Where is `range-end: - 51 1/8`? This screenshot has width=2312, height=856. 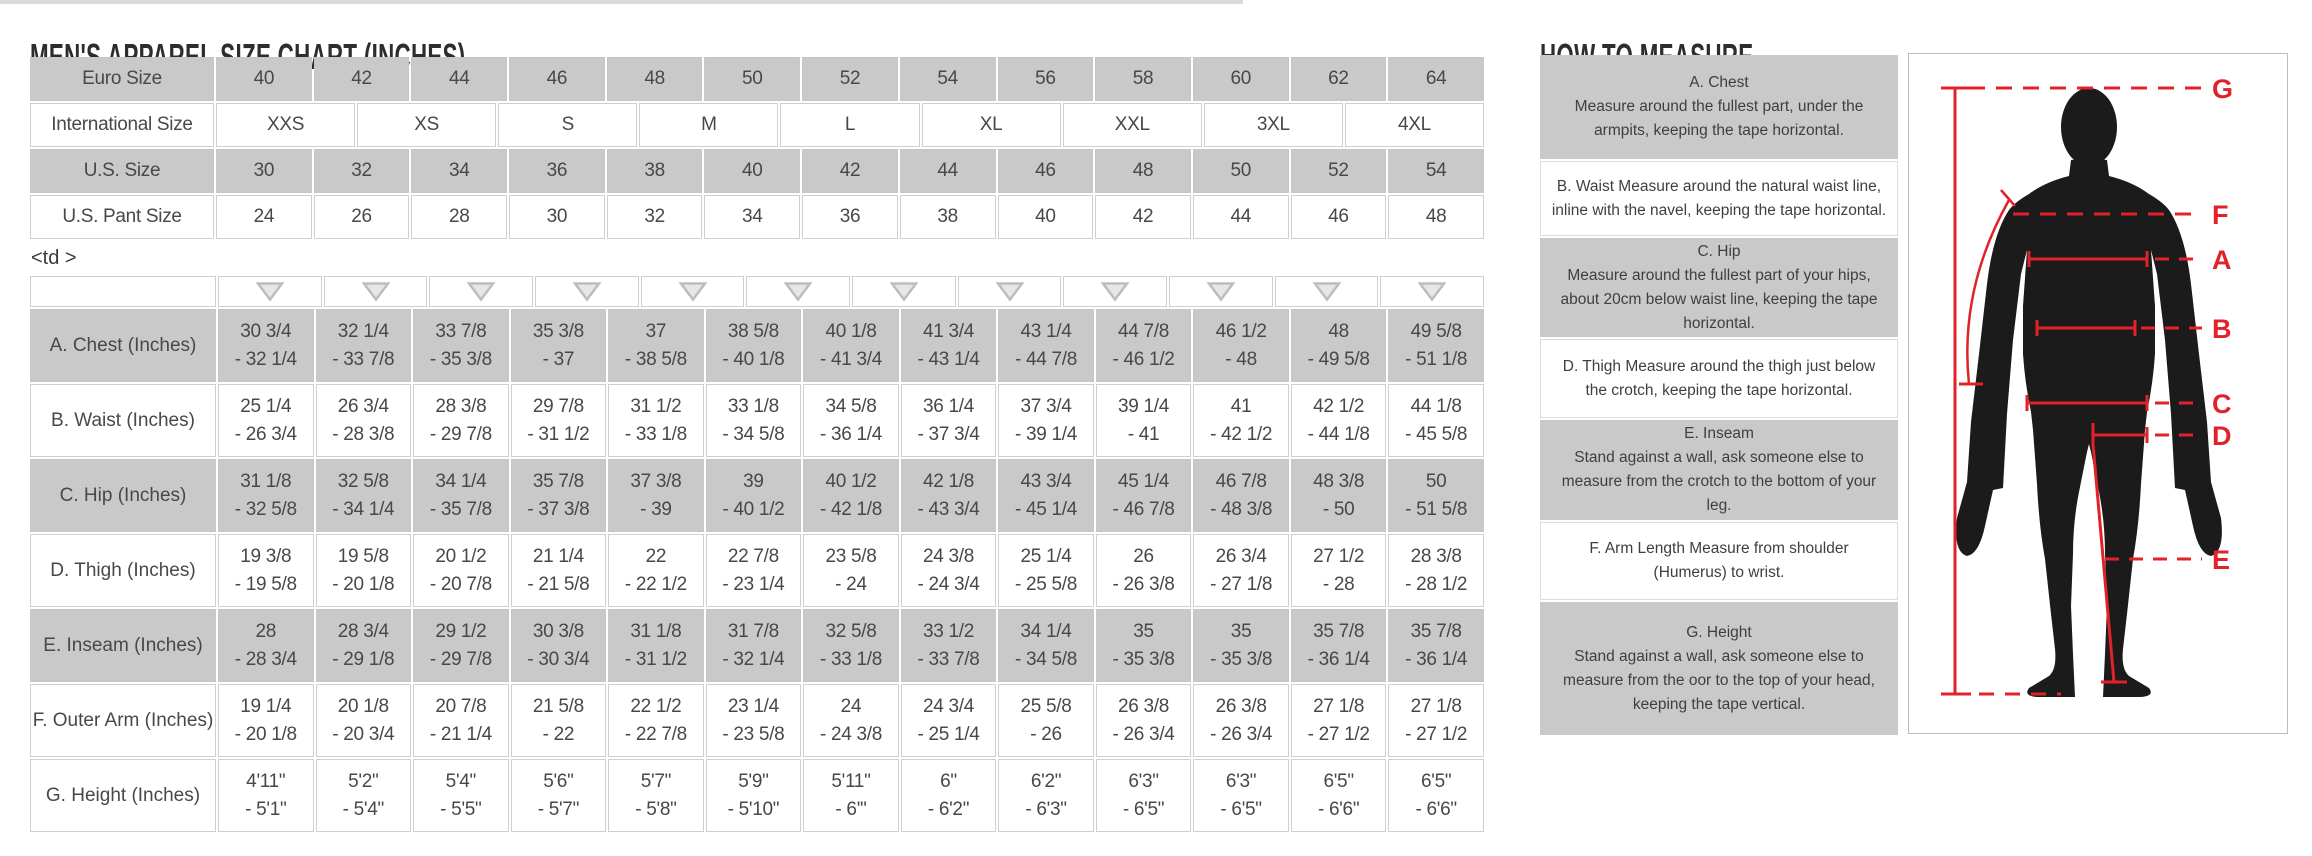
range-end: - 51 1/8 is located at coordinates (1436, 359).